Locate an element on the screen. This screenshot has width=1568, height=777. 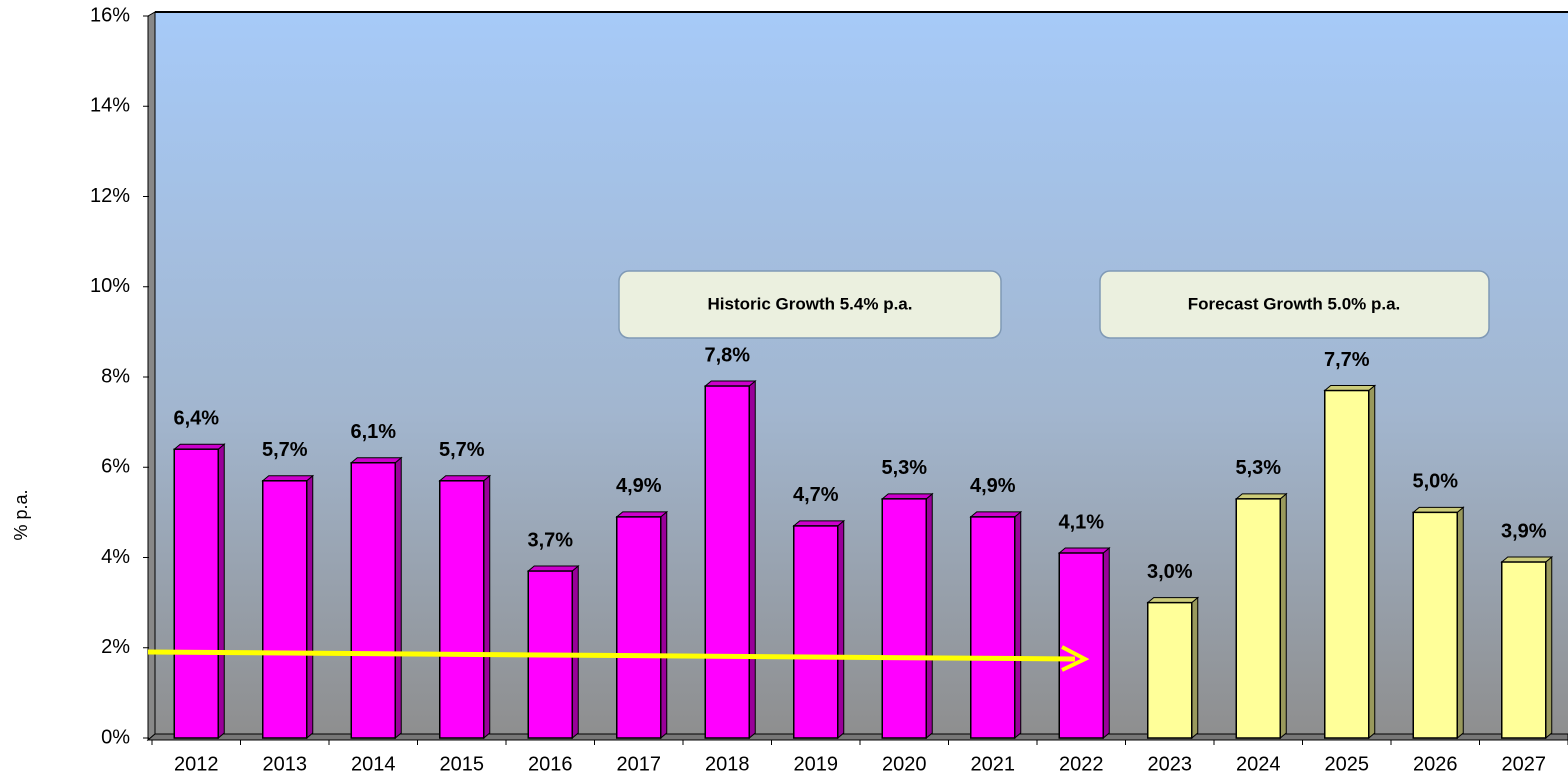
annotation: Historic Growth 5.4% p.a. is located at coordinates (810, 303).